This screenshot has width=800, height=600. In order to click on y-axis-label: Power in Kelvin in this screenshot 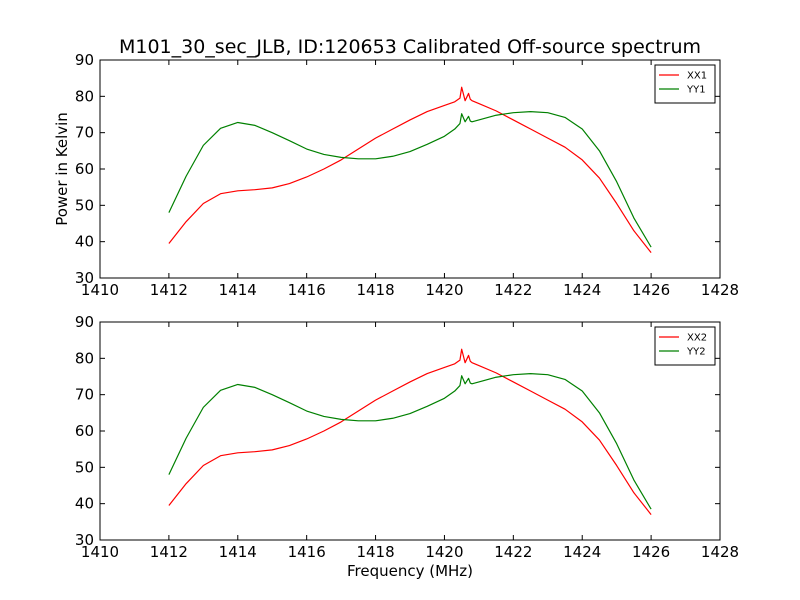, I will do `click(62, 169)`.